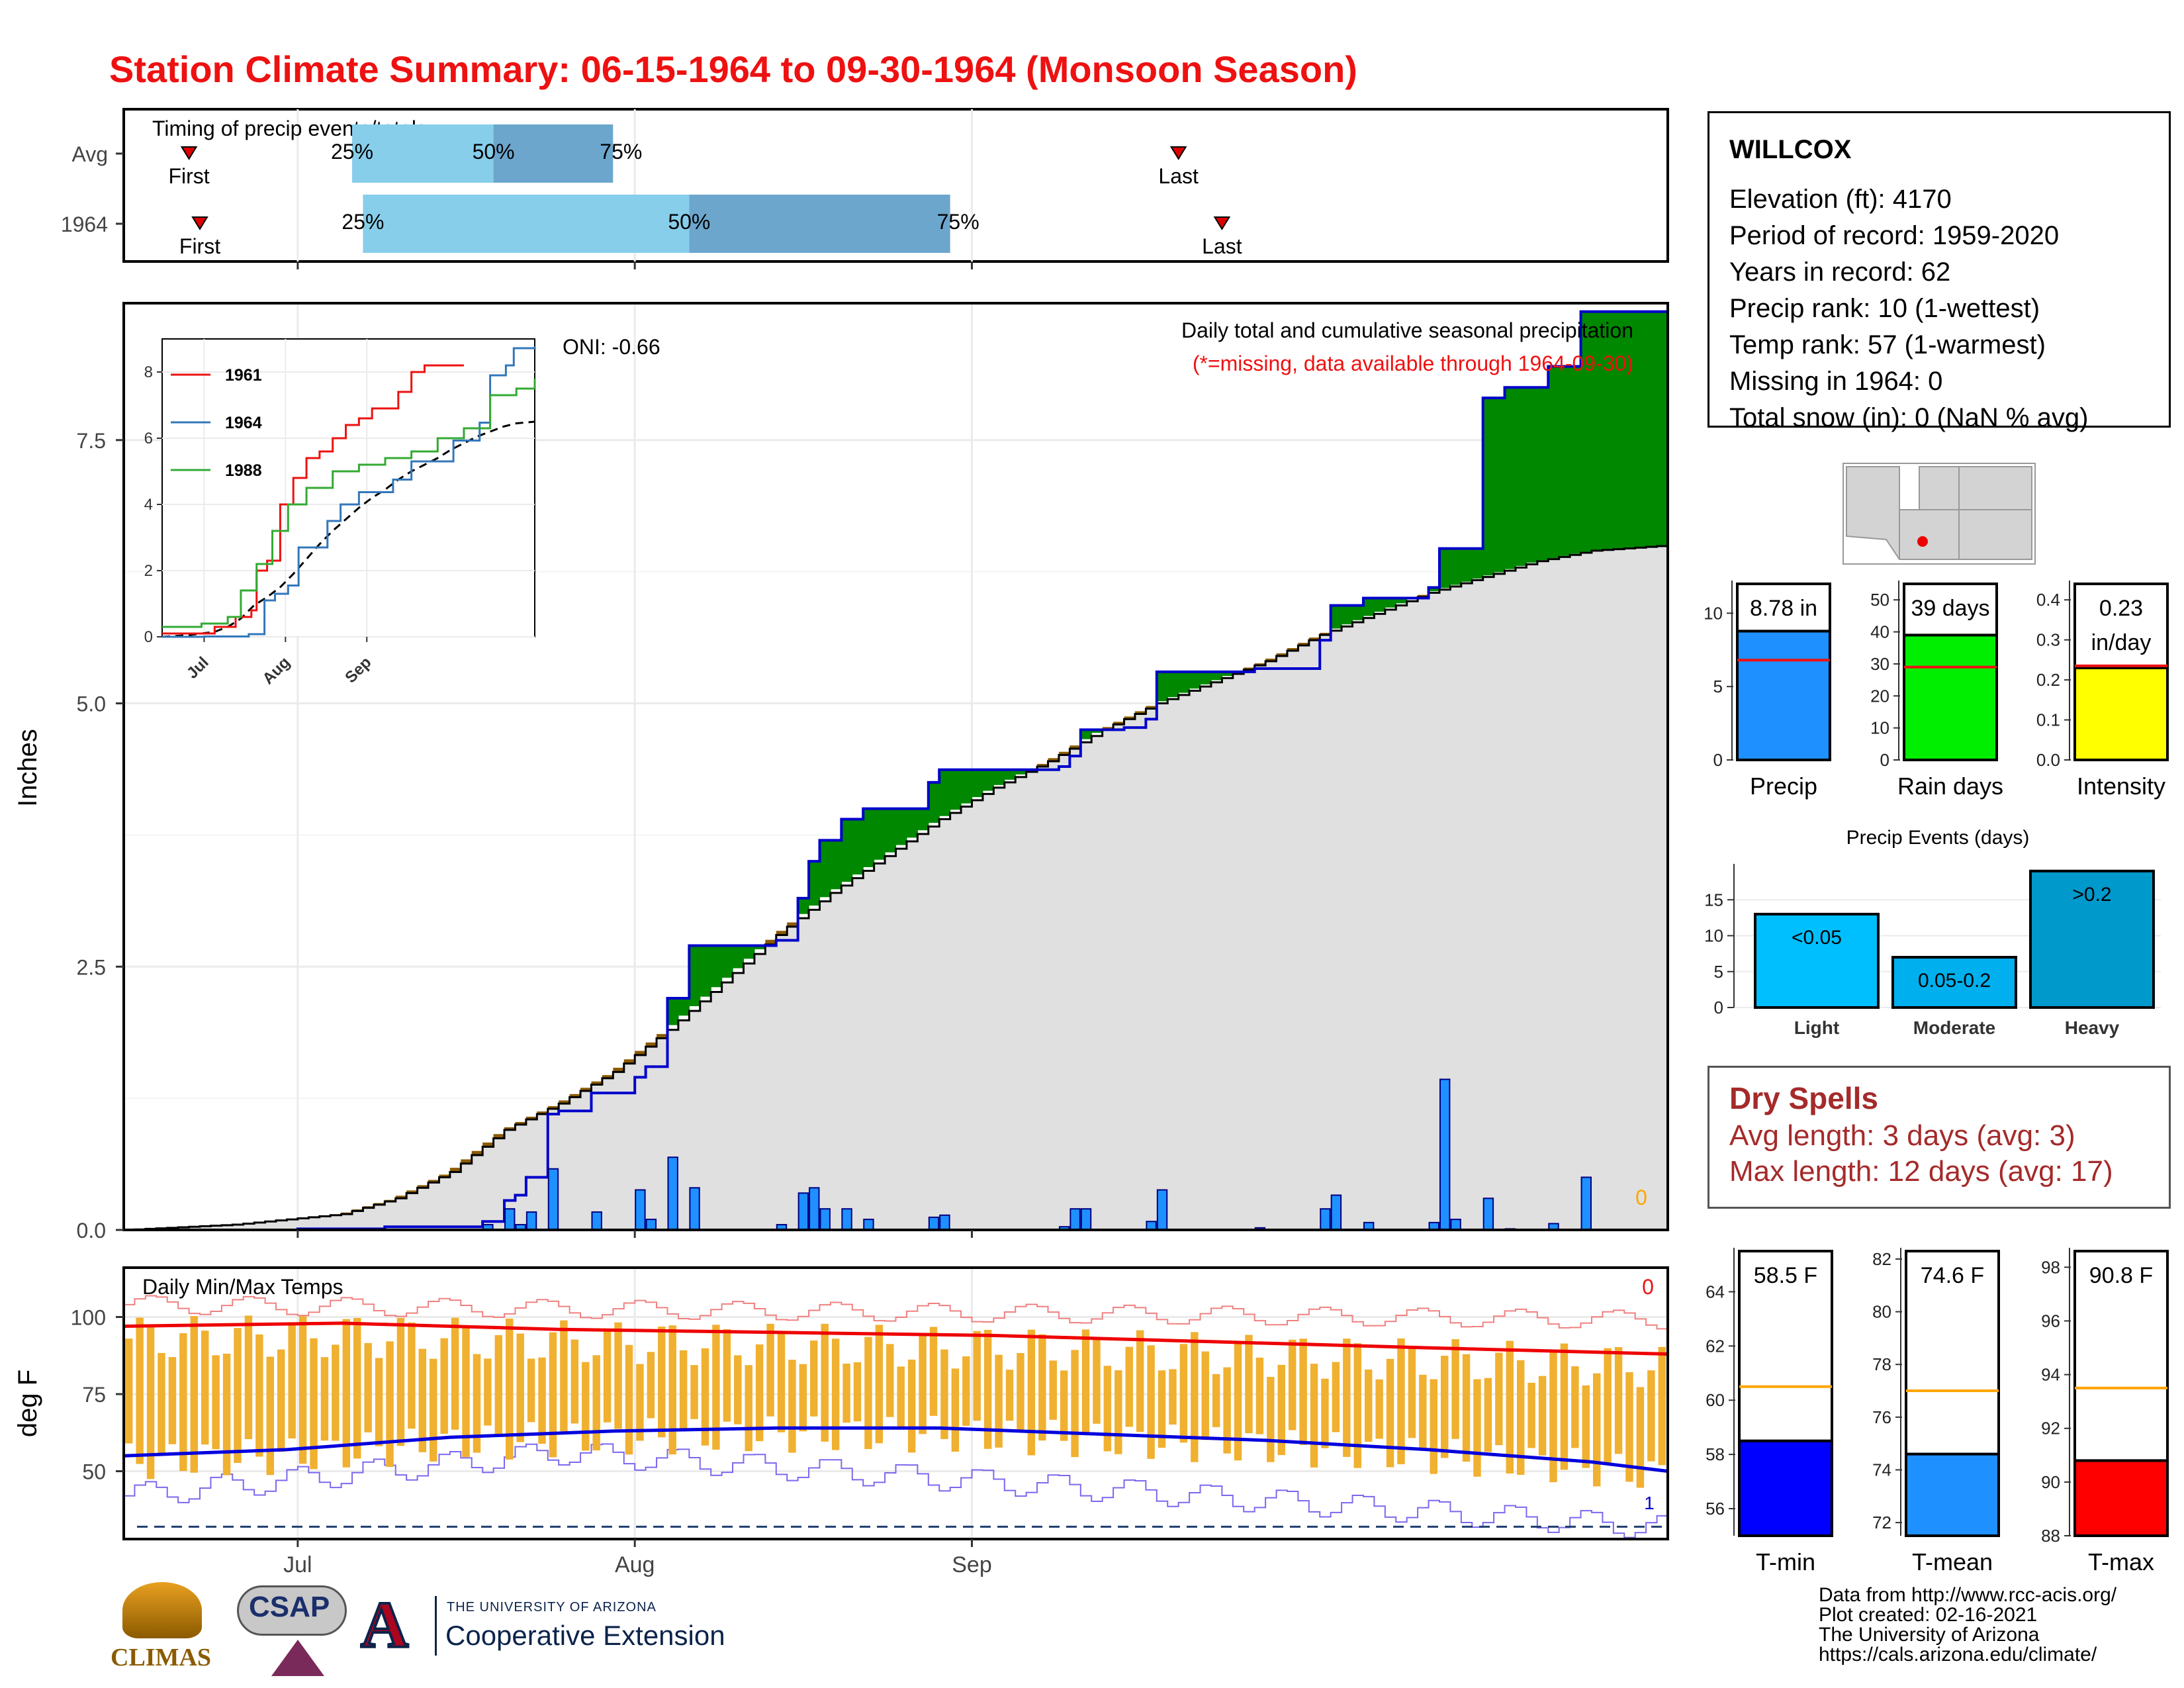 The width and height of the screenshot is (2184, 1688). I want to click on precip-deficit-area, so click(771, 942).